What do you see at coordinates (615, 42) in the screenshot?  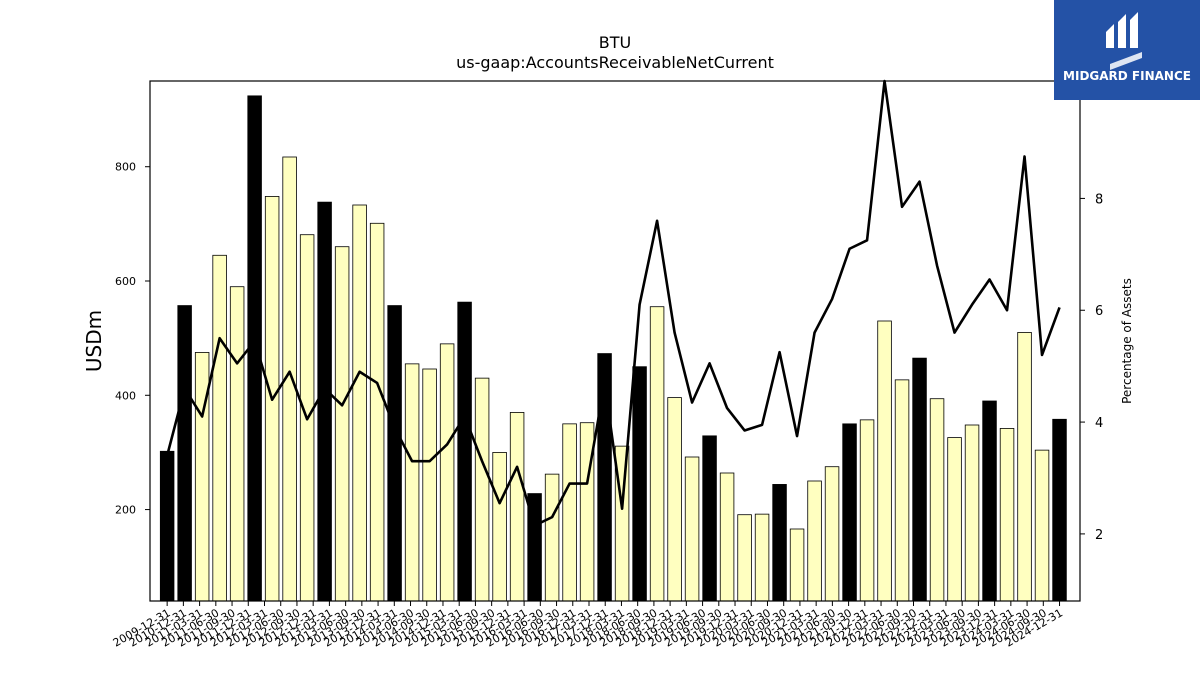 I see `chart-title: BTU` at bounding box center [615, 42].